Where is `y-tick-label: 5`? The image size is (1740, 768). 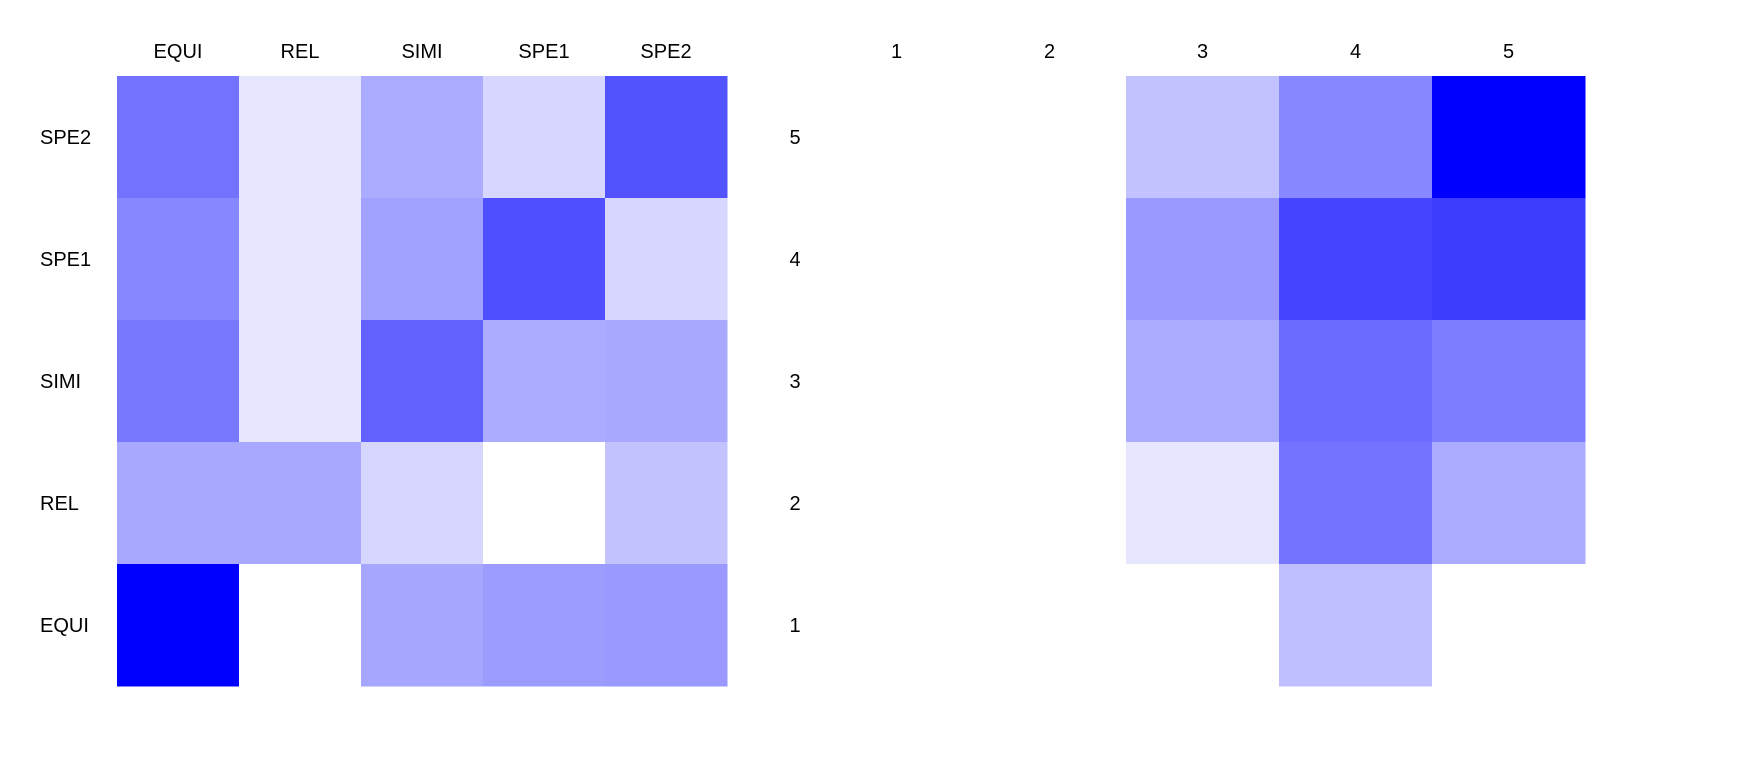 y-tick-label: 5 is located at coordinates (794, 138).